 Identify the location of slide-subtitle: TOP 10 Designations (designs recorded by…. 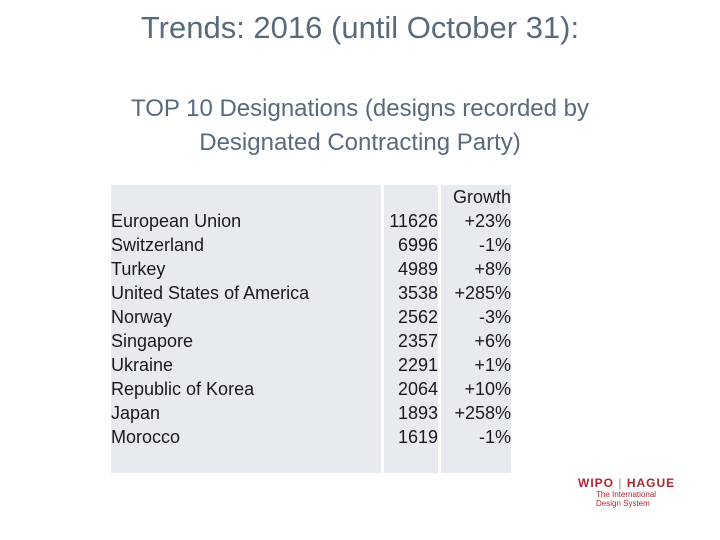
(360, 126).